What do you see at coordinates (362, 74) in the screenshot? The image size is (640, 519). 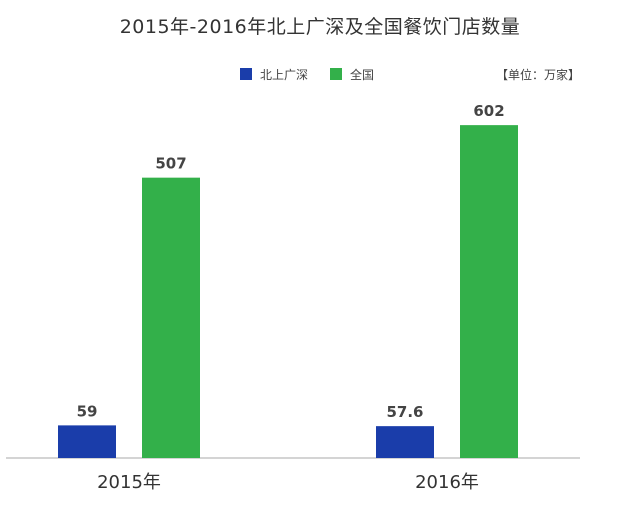 I see `legend-label-national: 全国` at bounding box center [362, 74].